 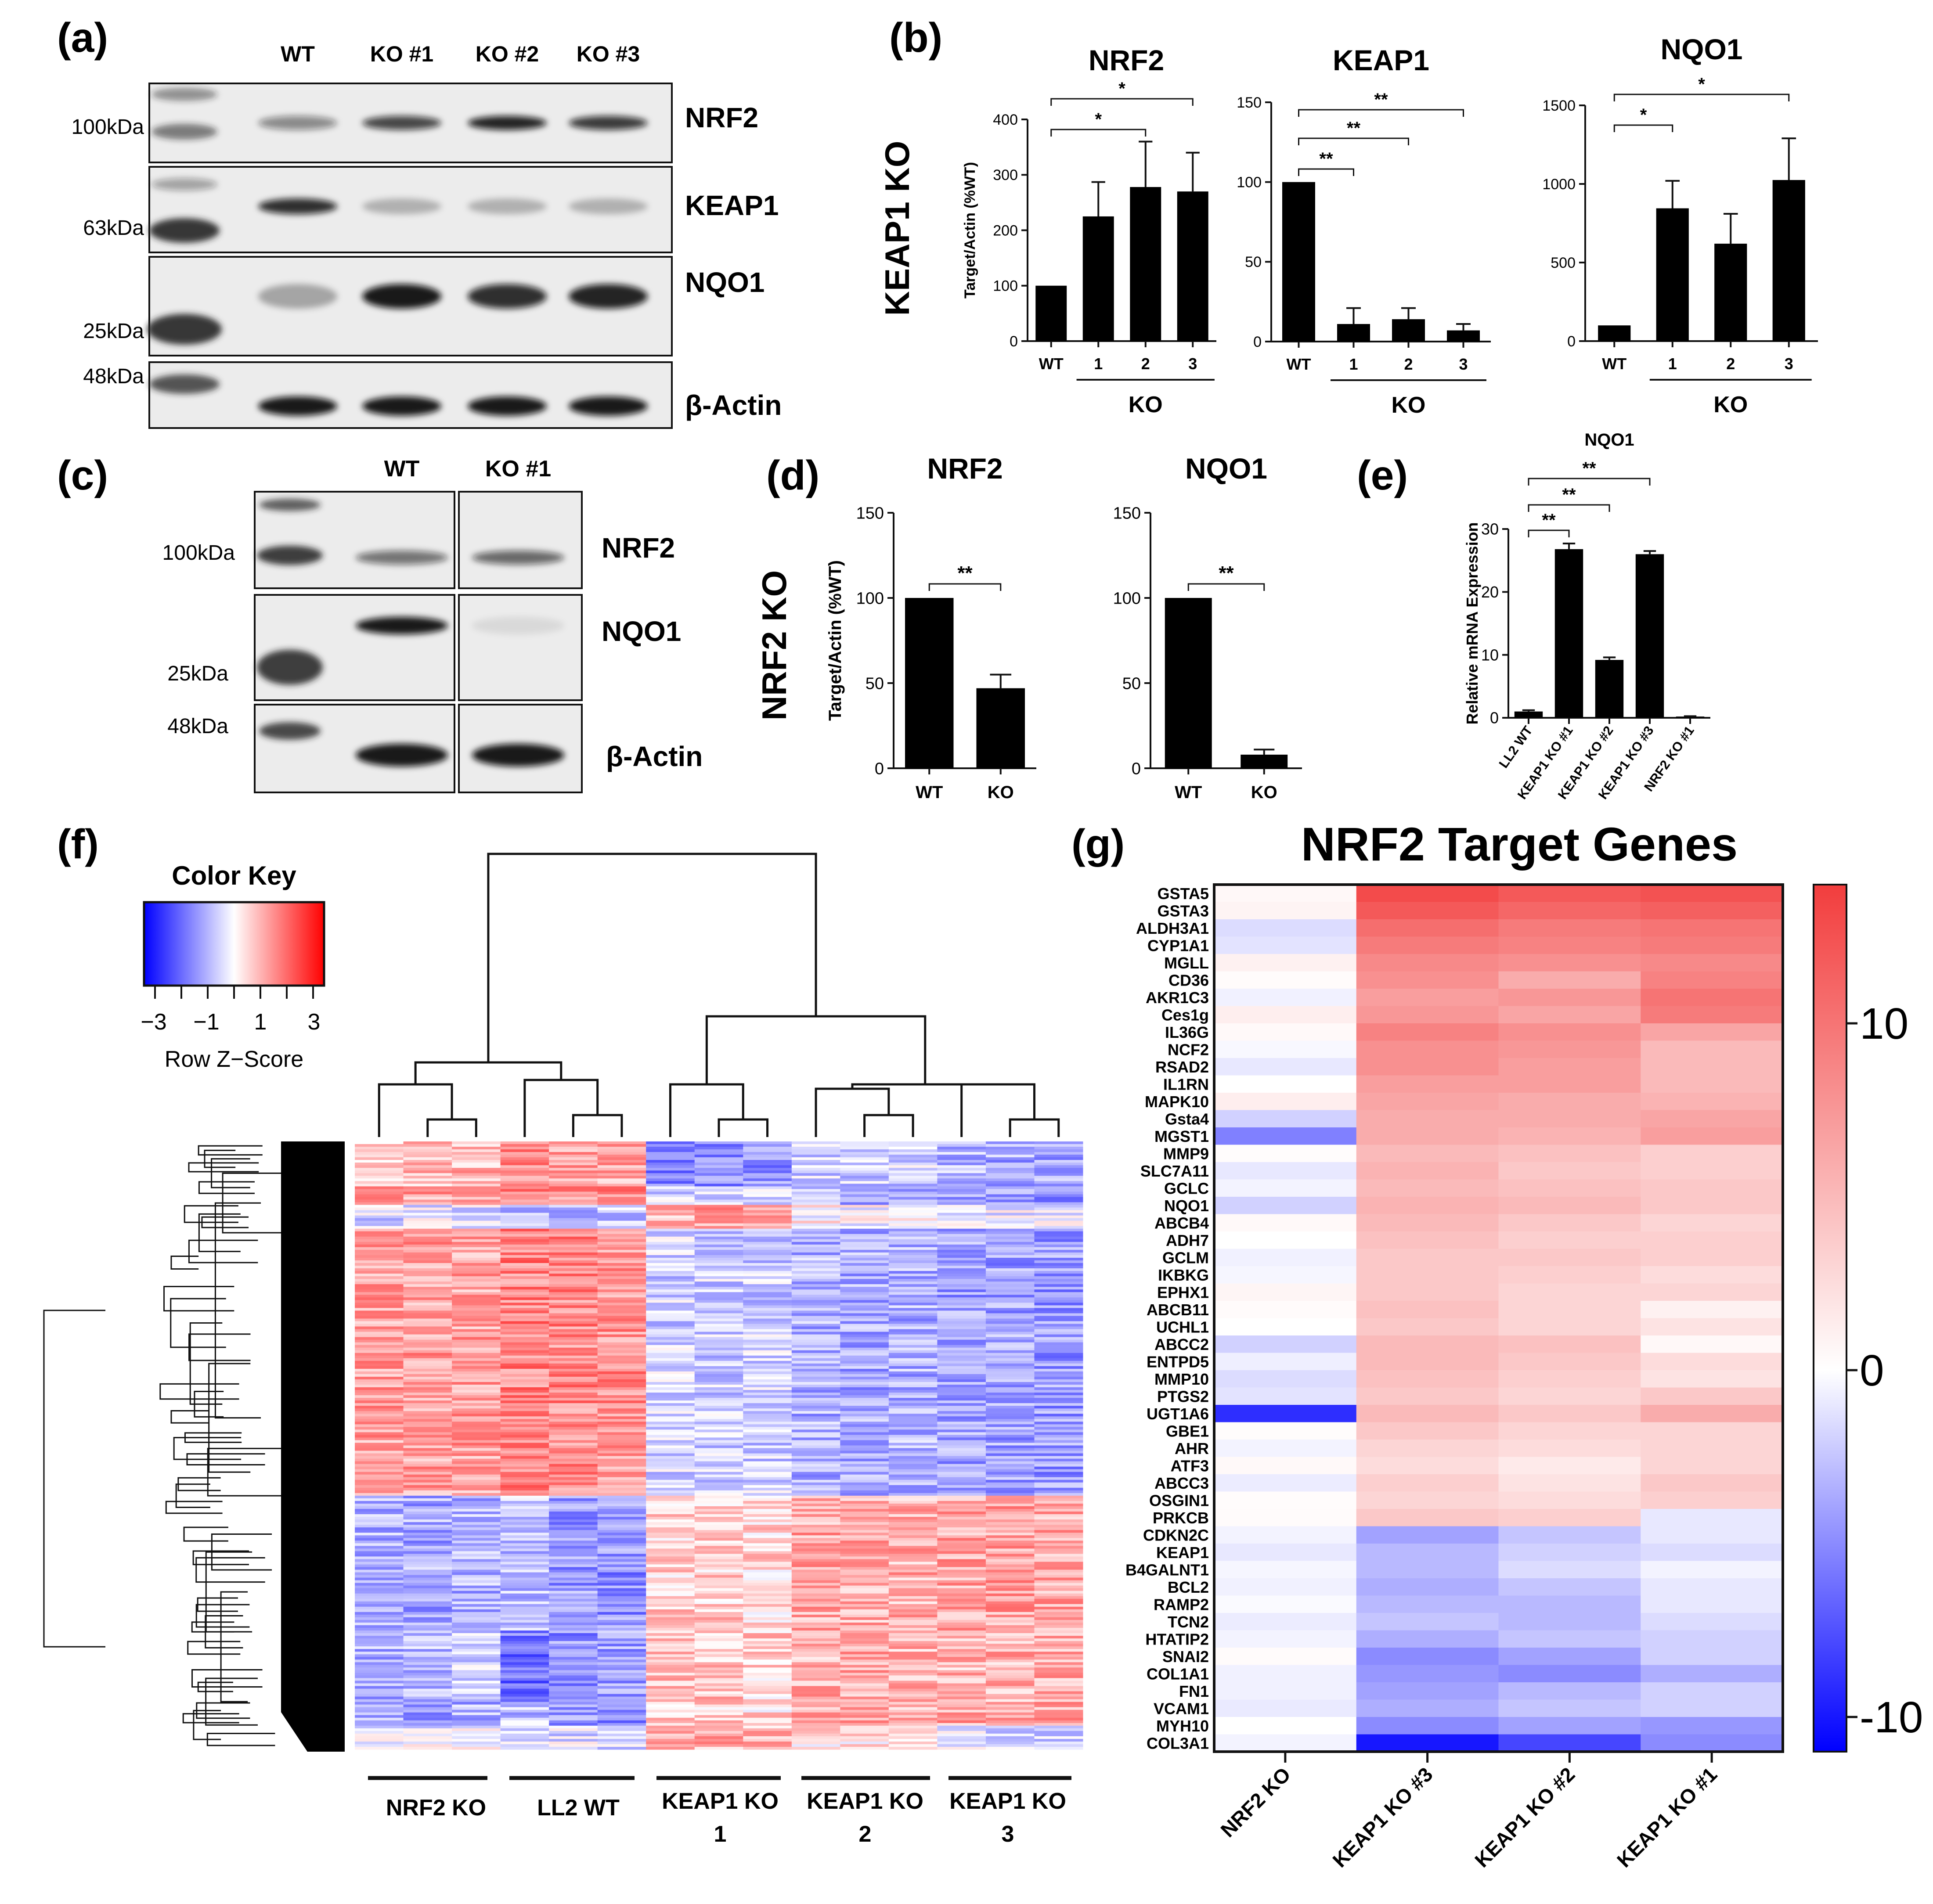 What do you see at coordinates (1569, 494) in the screenshot?
I see `significance-star: **` at bounding box center [1569, 494].